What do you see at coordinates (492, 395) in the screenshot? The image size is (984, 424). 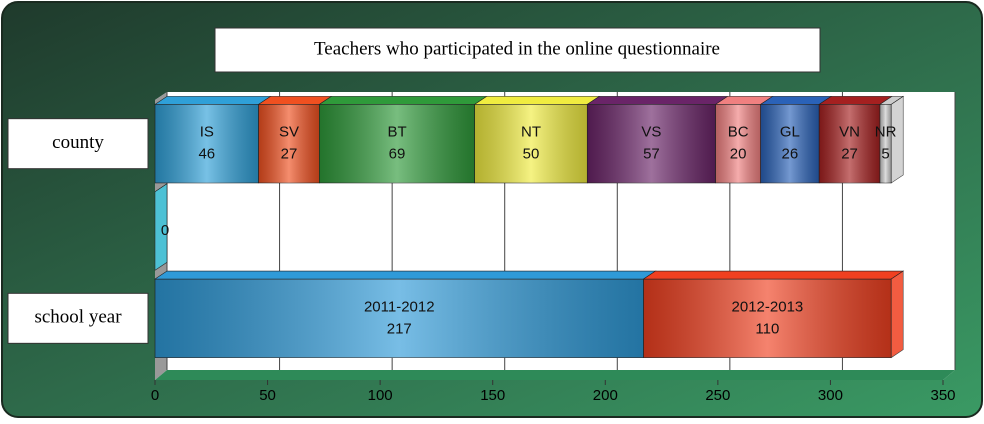 I see `x-tick-label: 150` at bounding box center [492, 395].